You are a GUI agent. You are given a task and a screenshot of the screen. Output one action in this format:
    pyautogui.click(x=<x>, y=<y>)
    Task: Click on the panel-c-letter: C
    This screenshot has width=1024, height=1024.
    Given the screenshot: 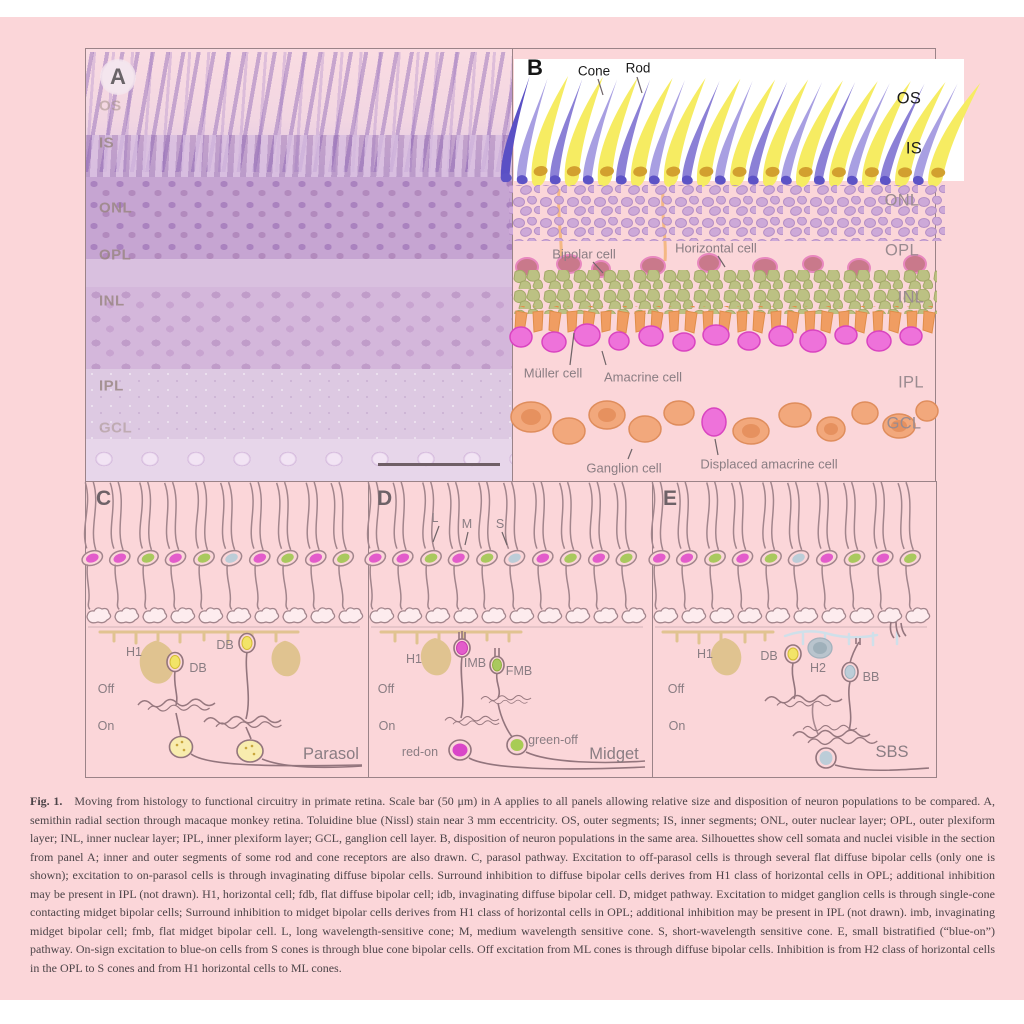 What is the action you would take?
    pyautogui.click(x=104, y=498)
    